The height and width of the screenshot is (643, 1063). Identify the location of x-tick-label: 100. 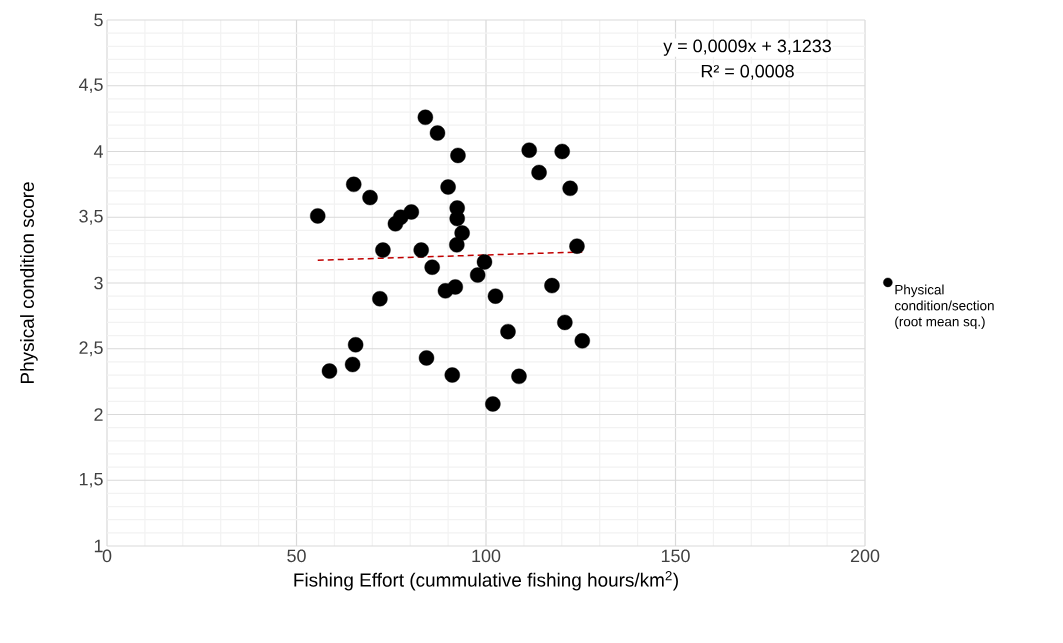
(486, 556).